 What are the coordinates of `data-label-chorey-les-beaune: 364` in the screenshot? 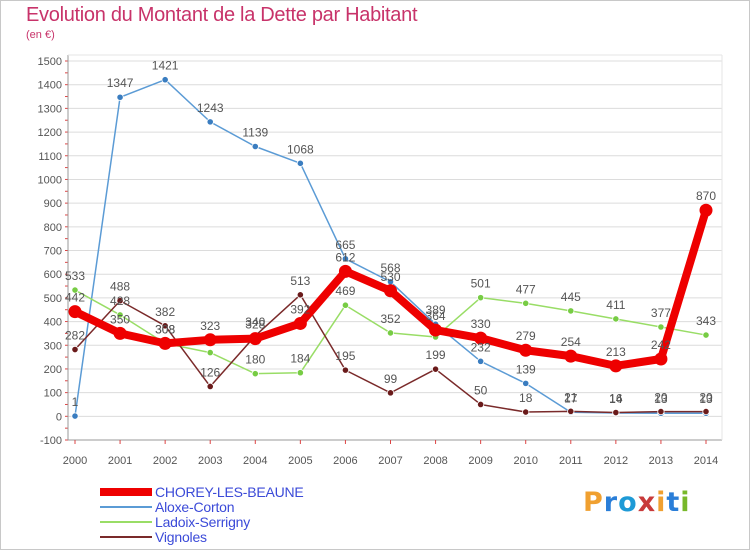 It's located at (436, 316).